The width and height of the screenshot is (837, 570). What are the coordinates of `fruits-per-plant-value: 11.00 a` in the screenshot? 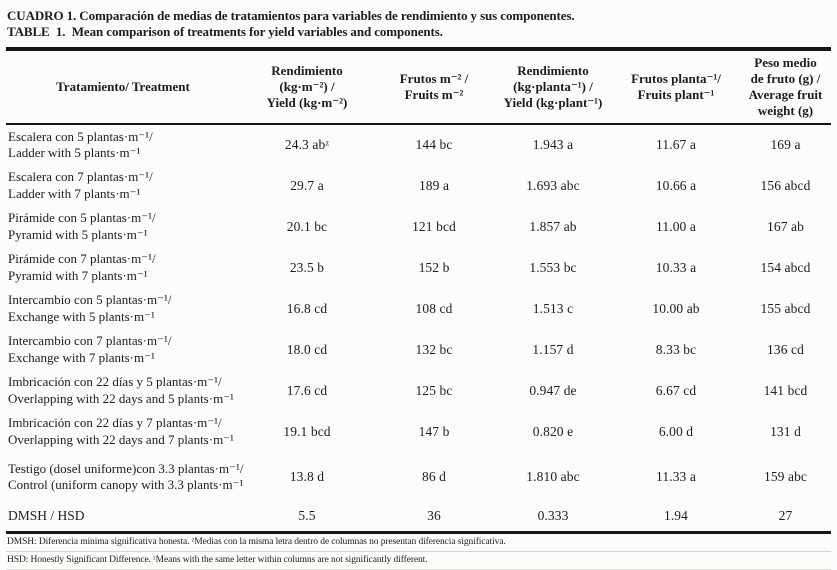 It's located at (676, 226).